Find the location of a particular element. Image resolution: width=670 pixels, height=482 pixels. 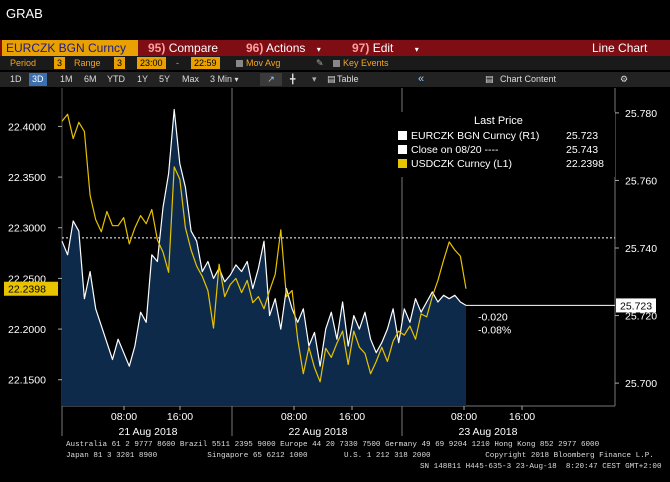

left-axis-tick: 22.4000 is located at coordinates (27, 127).